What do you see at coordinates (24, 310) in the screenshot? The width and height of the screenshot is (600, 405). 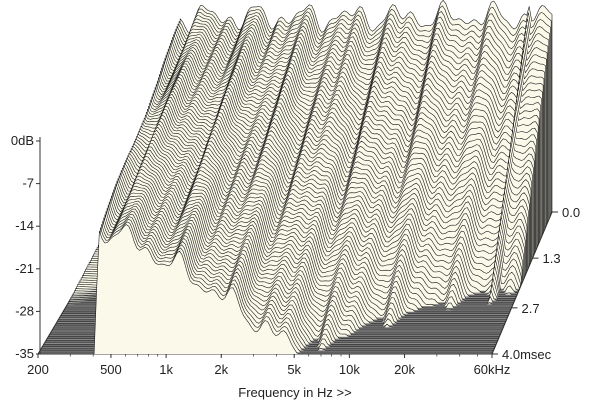 I see `y-tick-label: -28` at bounding box center [24, 310].